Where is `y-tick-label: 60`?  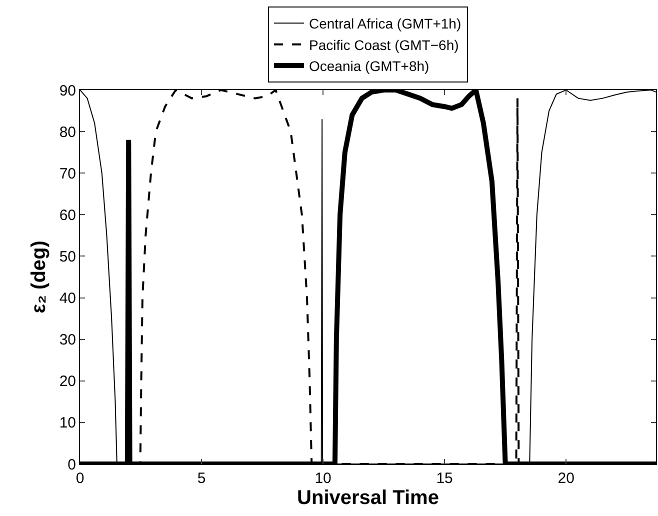
y-tick-label: 60 is located at coordinates (67, 215).